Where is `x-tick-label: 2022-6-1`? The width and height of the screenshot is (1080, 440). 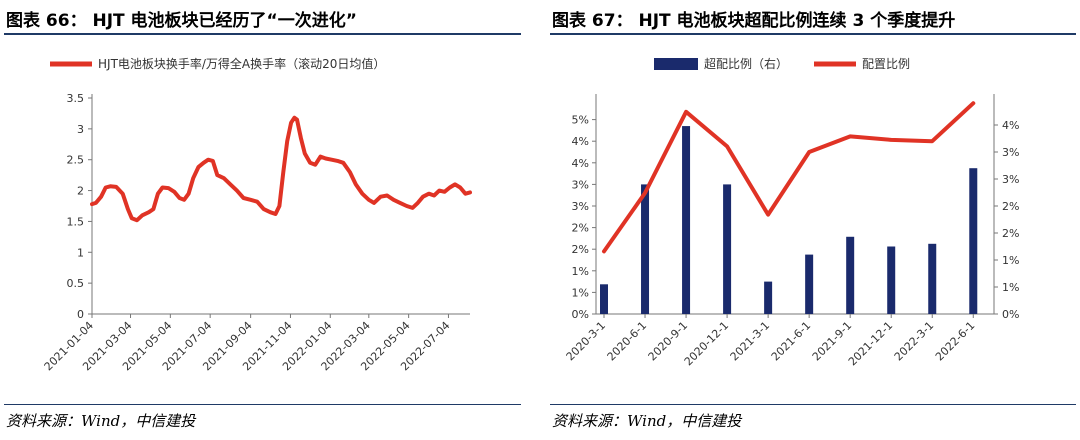 x-tick-label: 2022-6-1 is located at coordinates (955, 341).